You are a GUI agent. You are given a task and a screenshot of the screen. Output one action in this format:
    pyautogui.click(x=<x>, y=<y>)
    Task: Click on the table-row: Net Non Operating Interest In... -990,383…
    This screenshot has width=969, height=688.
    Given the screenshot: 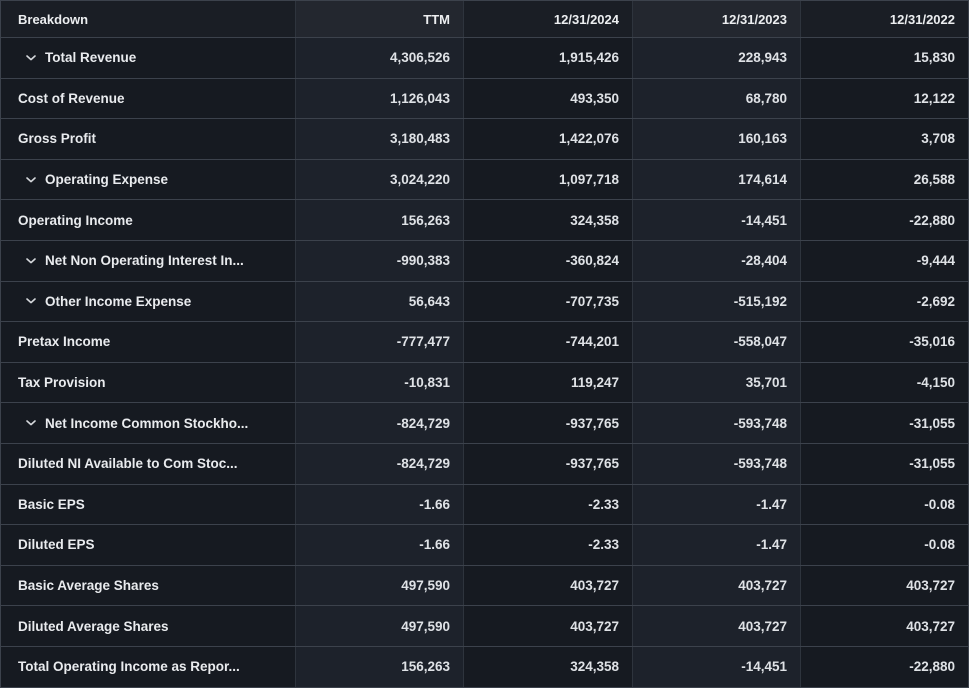 What is the action you would take?
    pyautogui.click(x=484, y=261)
    